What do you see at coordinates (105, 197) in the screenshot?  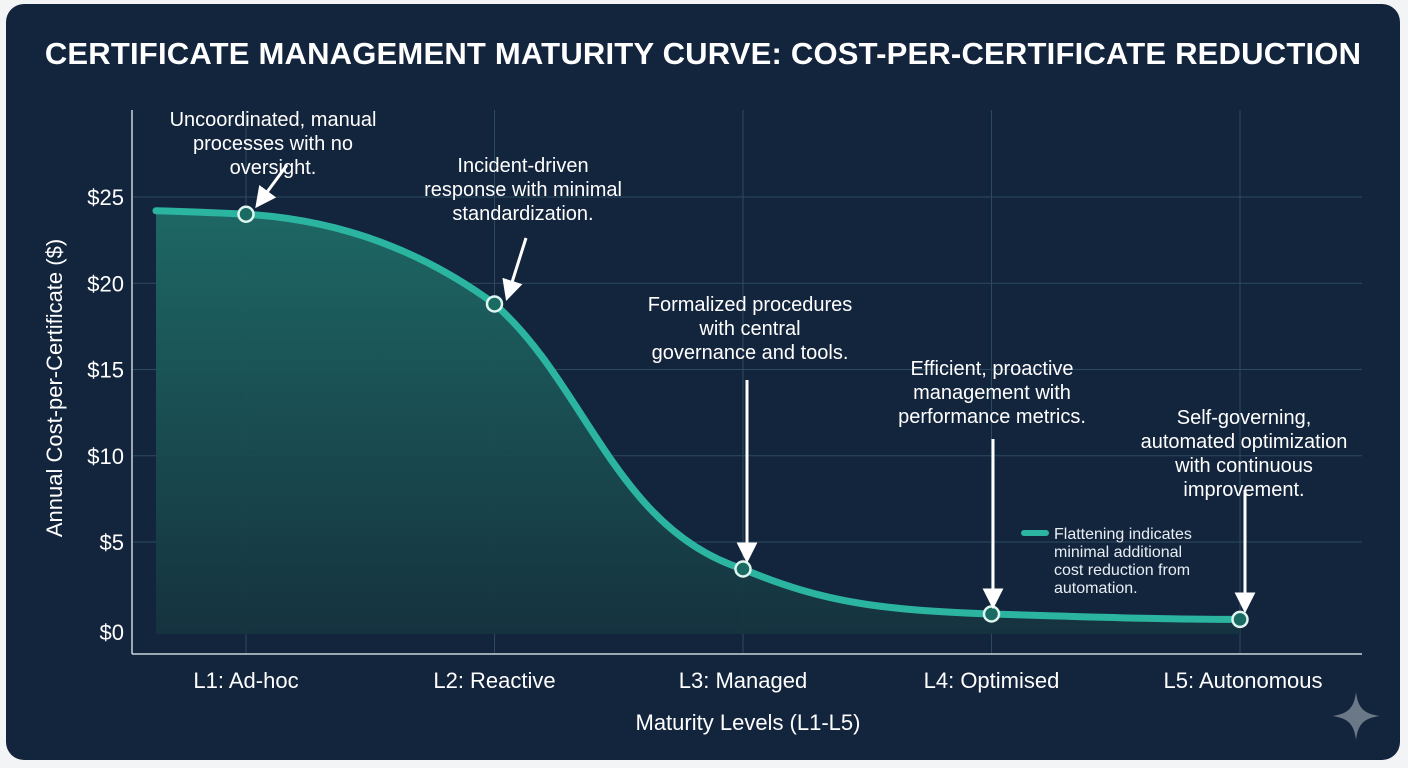 I see `y-tick-label: $25` at bounding box center [105, 197].